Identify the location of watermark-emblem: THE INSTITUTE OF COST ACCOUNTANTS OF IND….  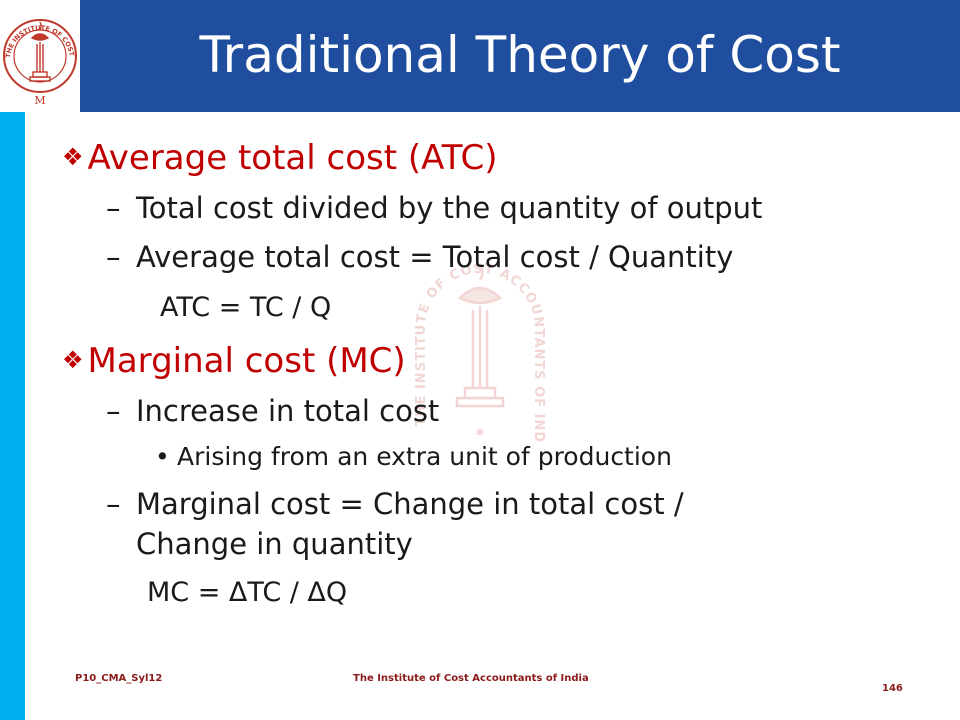
(475, 340).